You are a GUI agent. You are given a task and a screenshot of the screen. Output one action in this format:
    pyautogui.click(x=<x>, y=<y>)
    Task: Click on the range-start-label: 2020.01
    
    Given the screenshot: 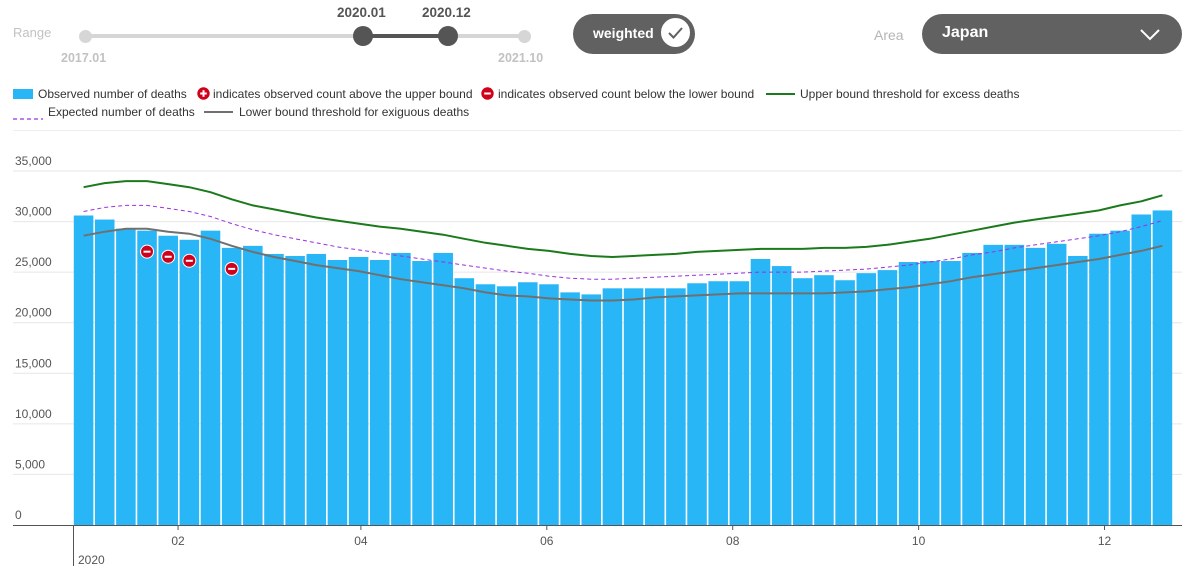 What is the action you would take?
    pyautogui.click(x=361, y=12)
    